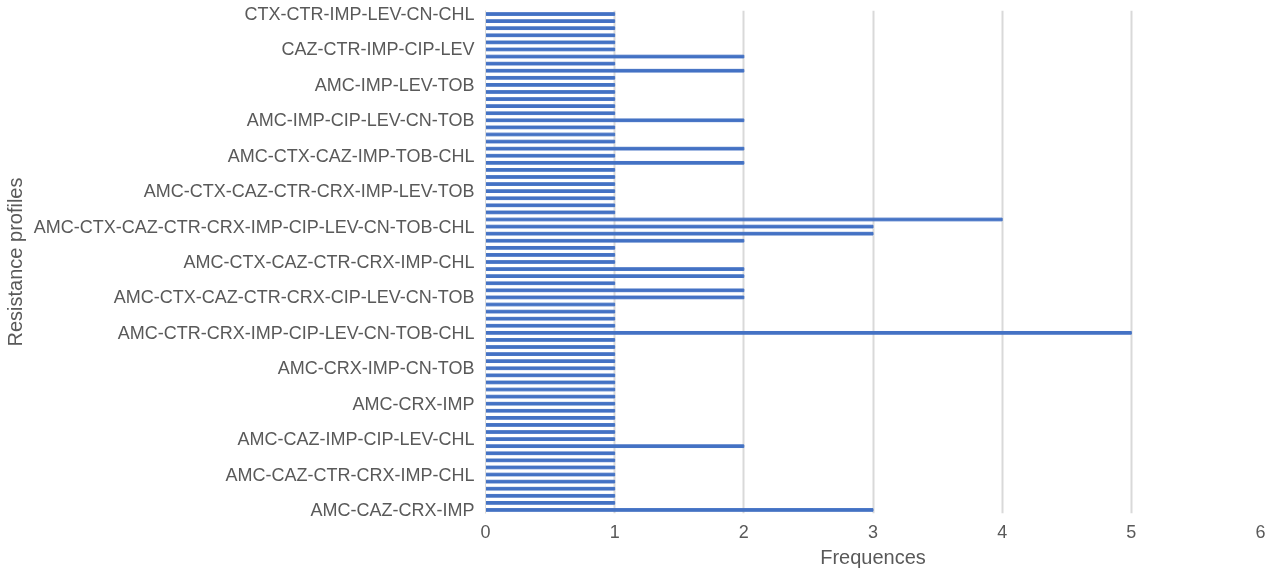  Describe the element at coordinates (873, 531) in the screenshot. I see `x-tick-label: 3` at that location.